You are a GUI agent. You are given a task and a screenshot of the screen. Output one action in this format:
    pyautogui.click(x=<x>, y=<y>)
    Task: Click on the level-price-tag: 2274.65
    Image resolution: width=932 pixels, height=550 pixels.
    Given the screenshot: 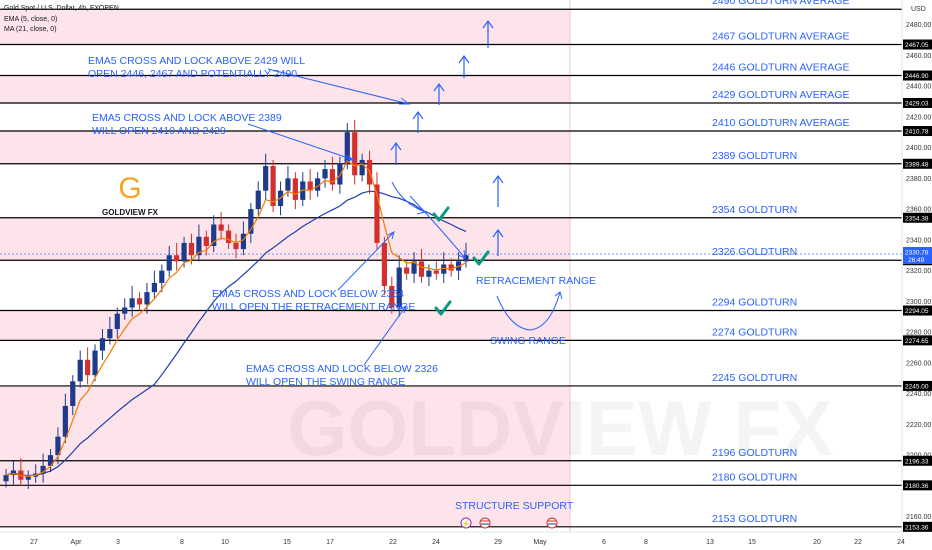 What is the action you would take?
    pyautogui.click(x=917, y=340)
    